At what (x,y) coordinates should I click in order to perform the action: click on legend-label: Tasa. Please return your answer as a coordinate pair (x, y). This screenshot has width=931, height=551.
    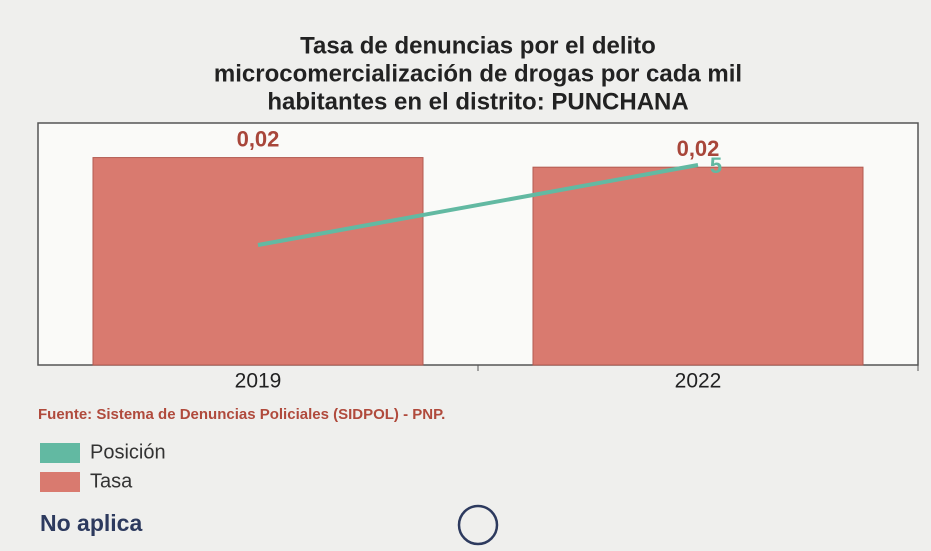
    Looking at the image, I should click on (111, 481).